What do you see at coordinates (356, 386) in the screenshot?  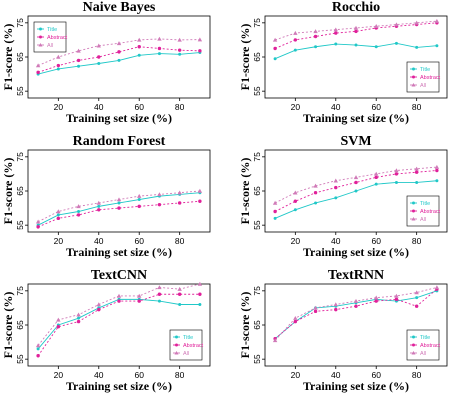 I see `x-axis-label: Training set size (%)` at bounding box center [356, 386].